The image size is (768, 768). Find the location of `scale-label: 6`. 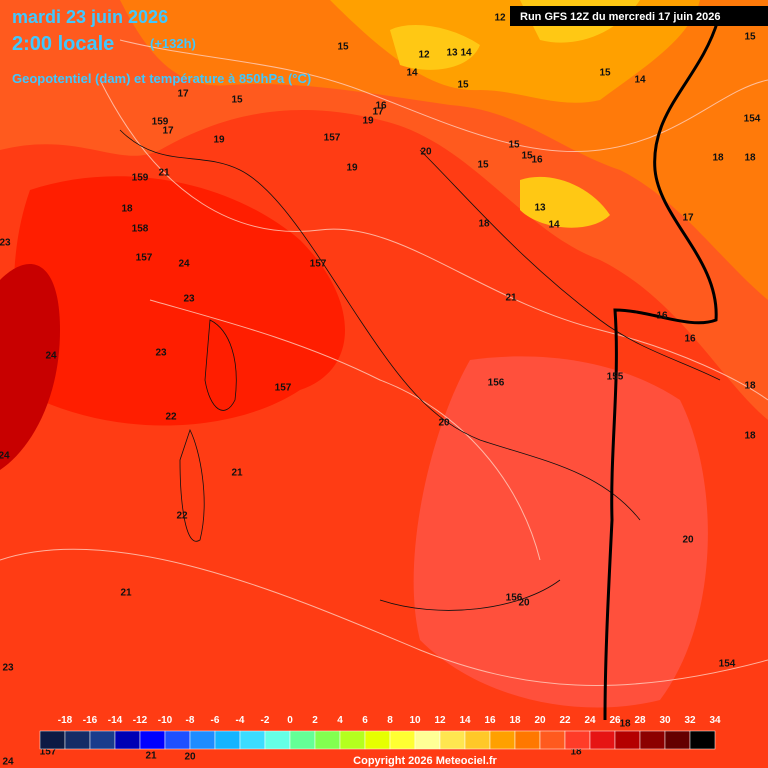

scale-label: 6 is located at coordinates (365, 720).